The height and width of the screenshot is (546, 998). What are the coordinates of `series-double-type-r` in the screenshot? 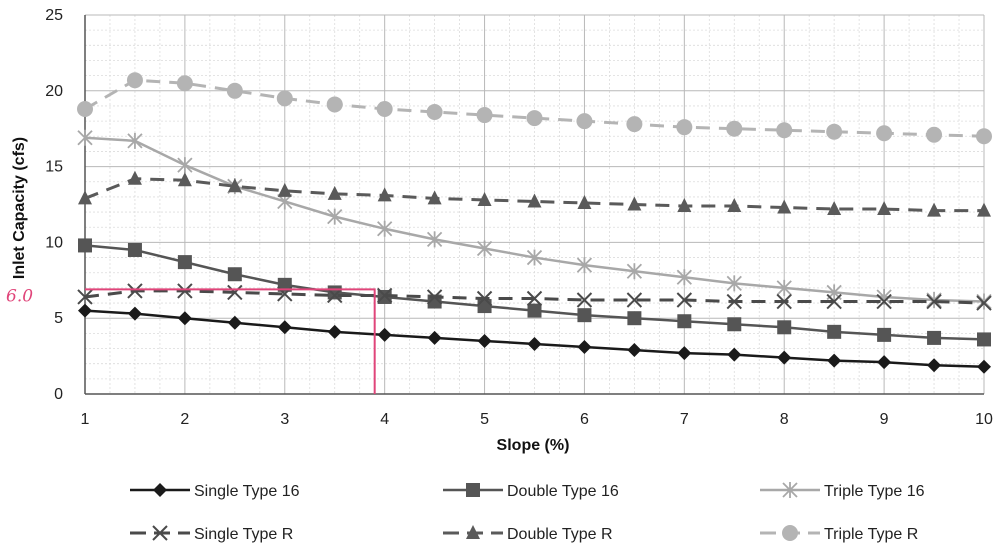 It's located at (534, 193).